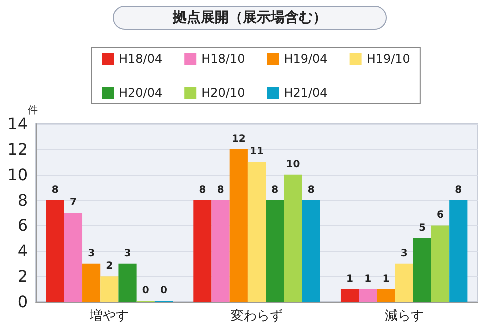  I want to click on y-tick-label: 6, so click(23, 226).